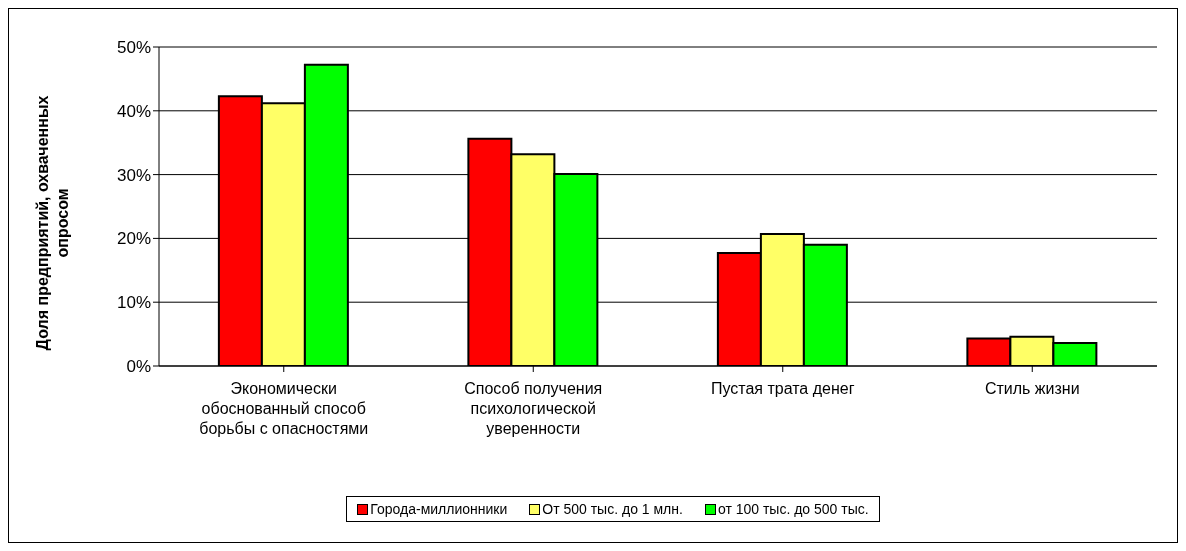 The width and height of the screenshot is (1186, 551). Describe the element at coordinates (52, 223) in the screenshot. I see `y-axis-title: Доля предприятий, охваченных опросом` at that location.